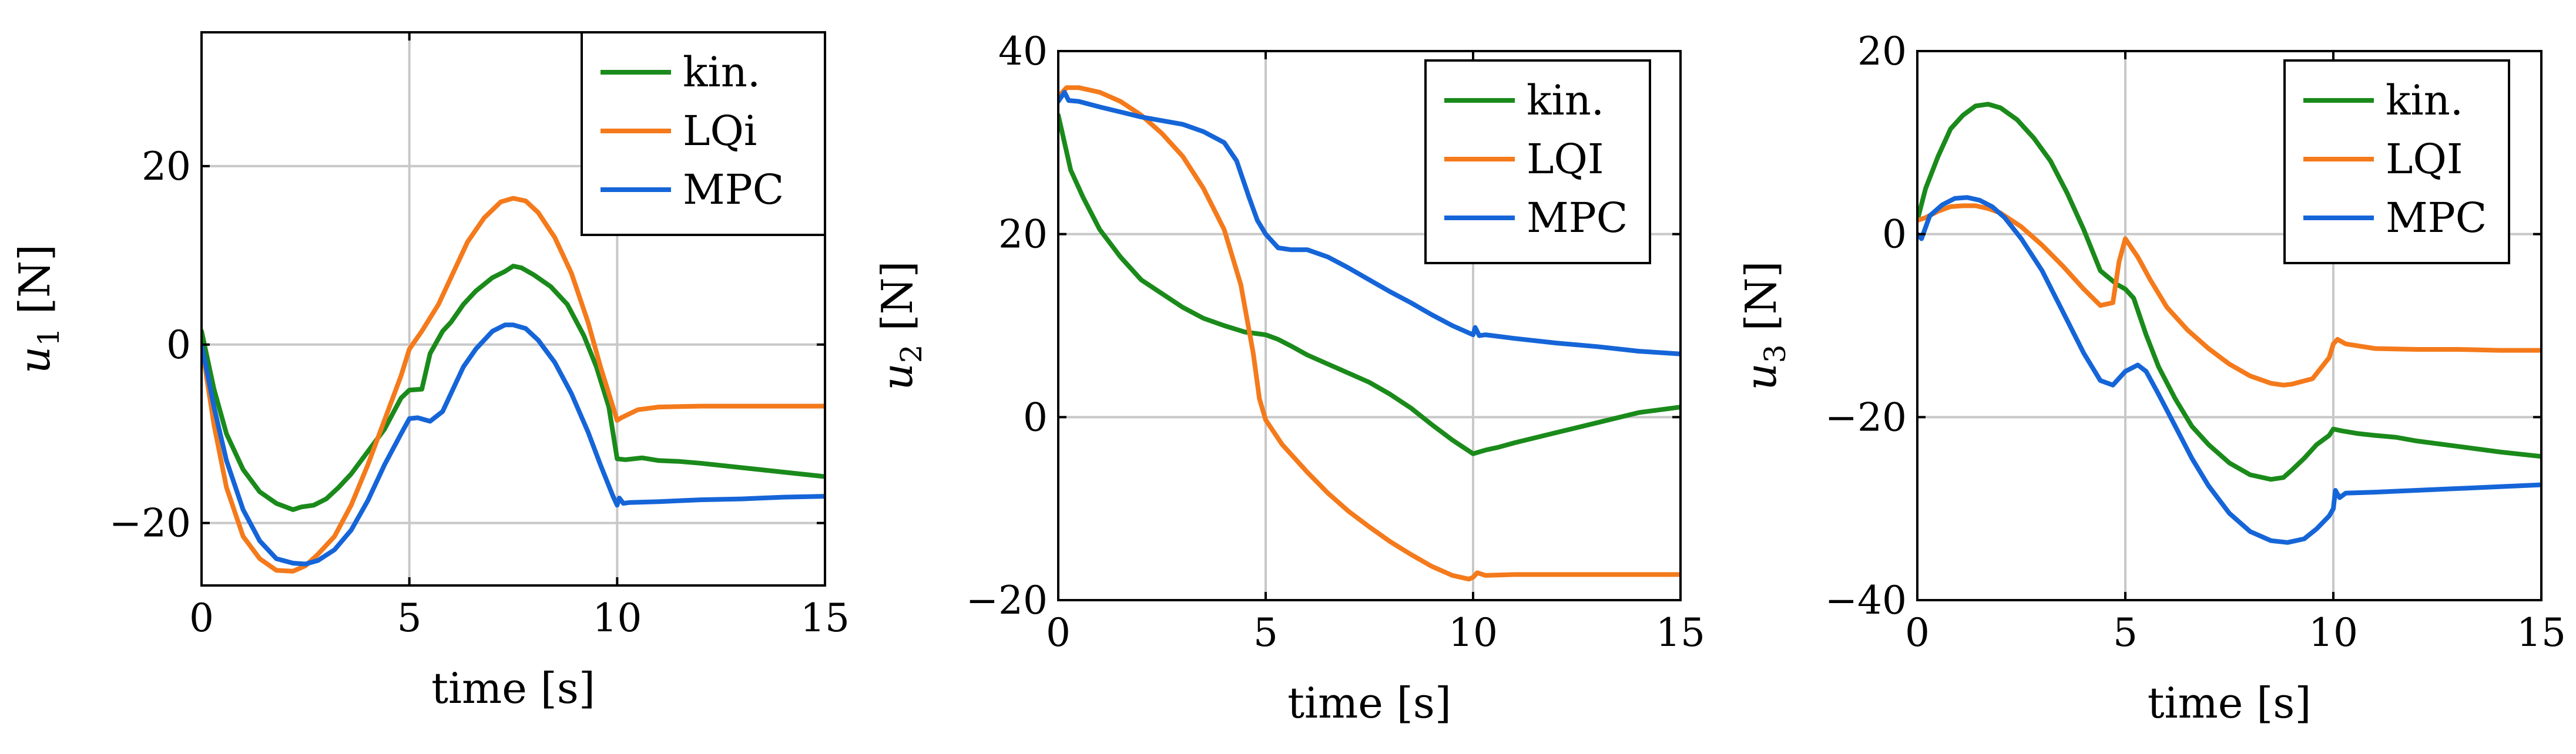 The width and height of the screenshot is (2576, 754). I want to click on legend: kin. LQi MPC, so click(704, 133).